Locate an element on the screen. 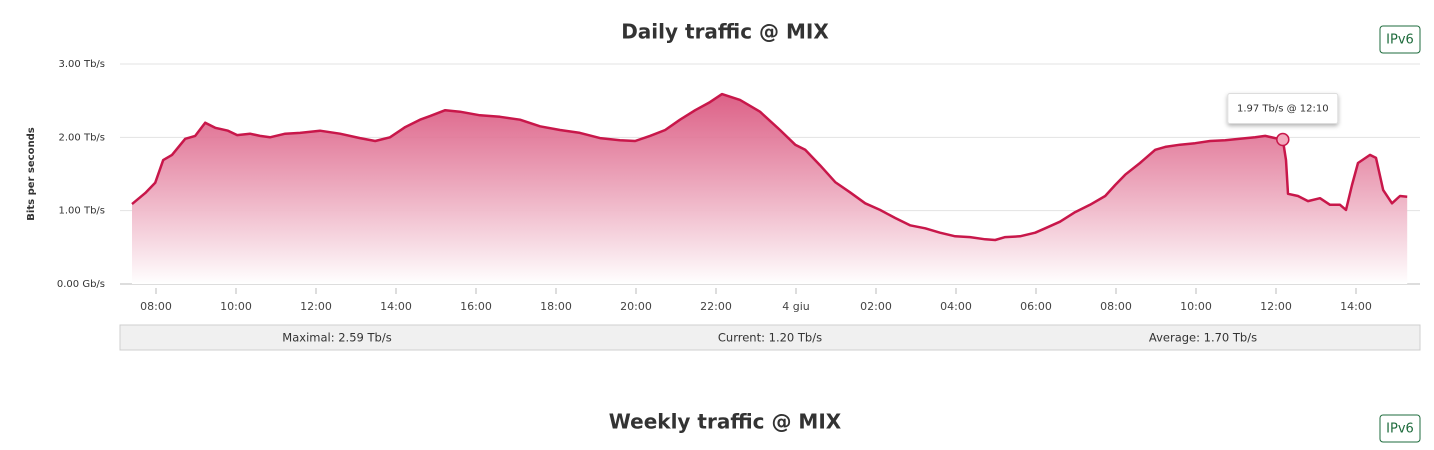 The image size is (1434, 450). stat-label: Average: 1.70 Tb/s is located at coordinates (1203, 338).